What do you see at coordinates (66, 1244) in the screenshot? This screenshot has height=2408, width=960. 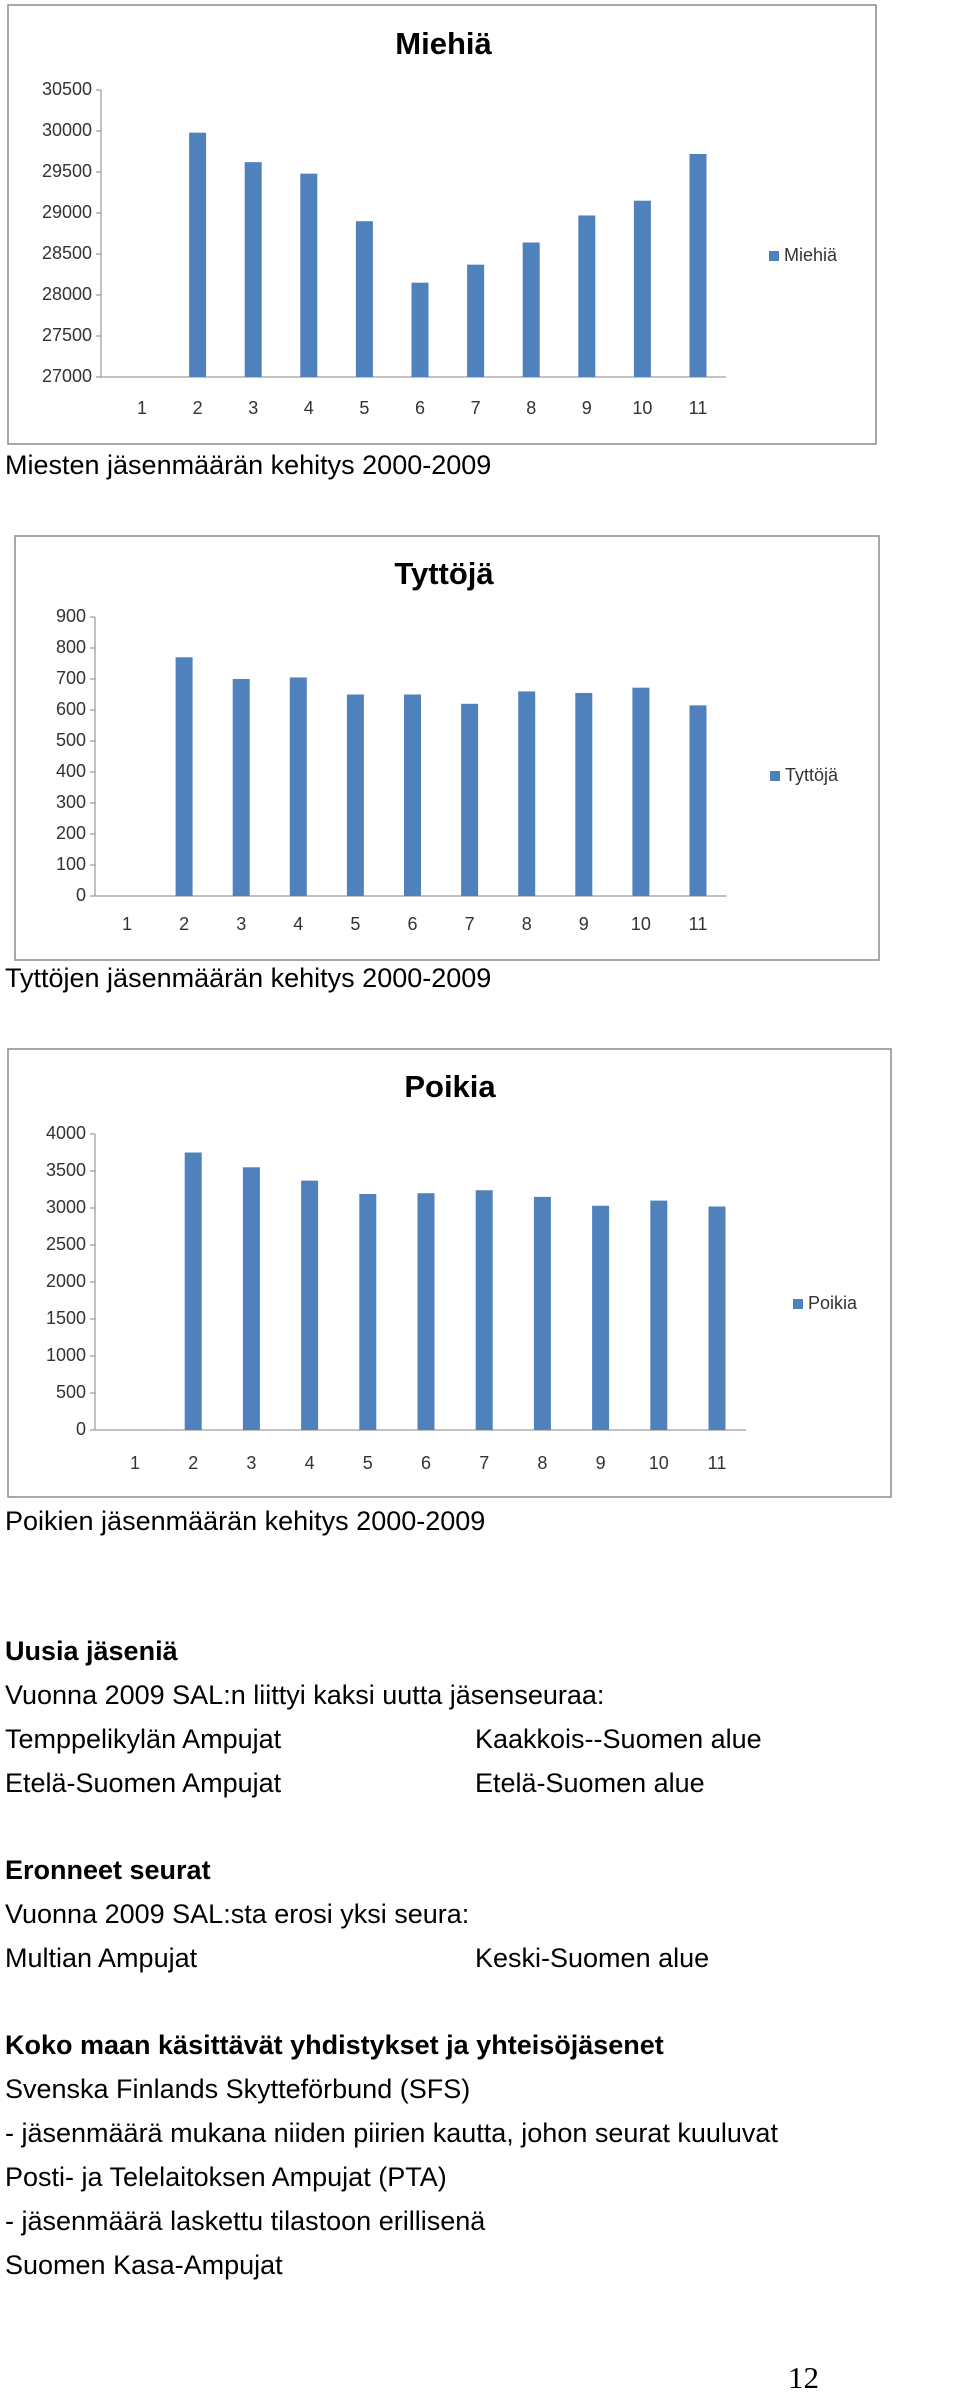 I see `y-tick-label: 2500` at bounding box center [66, 1244].